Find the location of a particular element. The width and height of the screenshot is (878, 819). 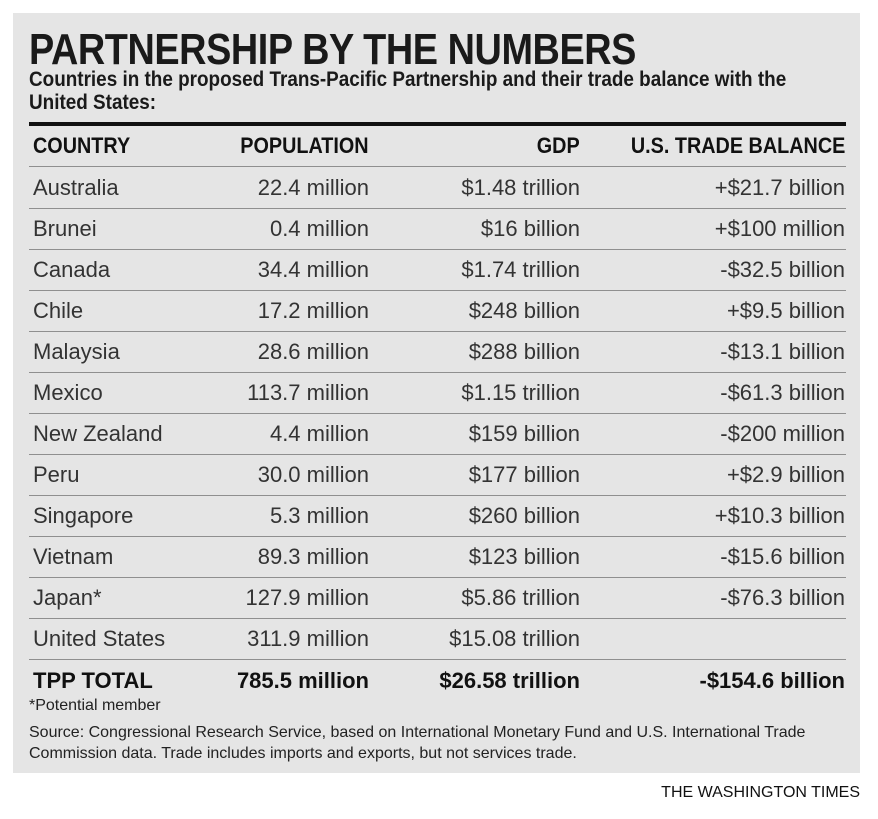

cell-gdp: $123 billion is located at coordinates (524, 556).